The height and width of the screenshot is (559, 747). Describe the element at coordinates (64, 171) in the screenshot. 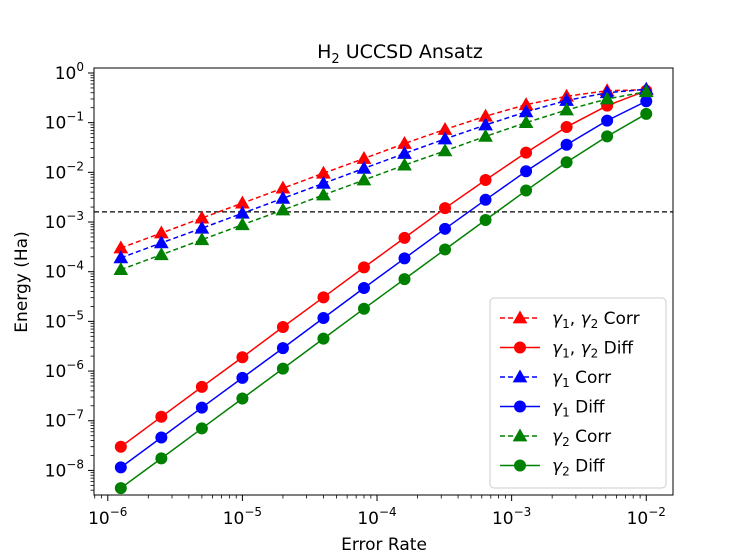

I see `y-tick-label: 10⁻²` at that location.